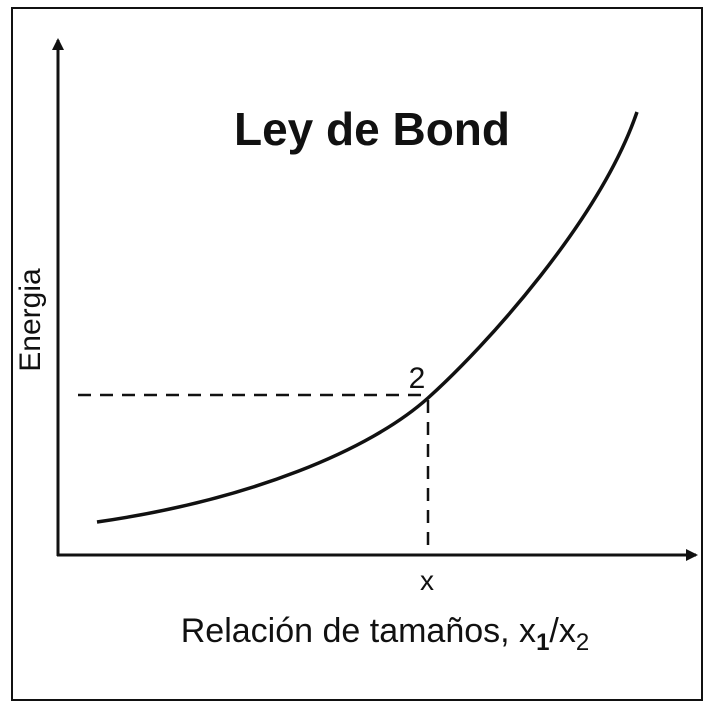 Image resolution: width=712 pixels, height=708 pixels. Describe the element at coordinates (372, 129) in the screenshot. I see `title: Ley de Bond` at that location.